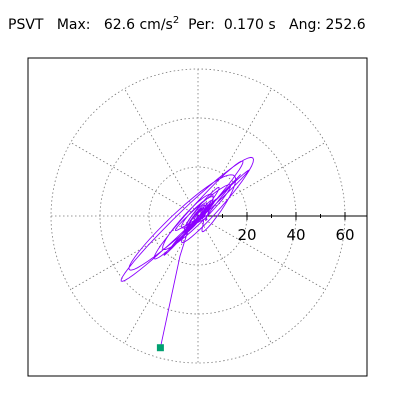 The width and height of the screenshot is (400, 400). What do you see at coordinates (249, 25) in the screenshot?
I see `per-value: 0.170 s` at bounding box center [249, 25].